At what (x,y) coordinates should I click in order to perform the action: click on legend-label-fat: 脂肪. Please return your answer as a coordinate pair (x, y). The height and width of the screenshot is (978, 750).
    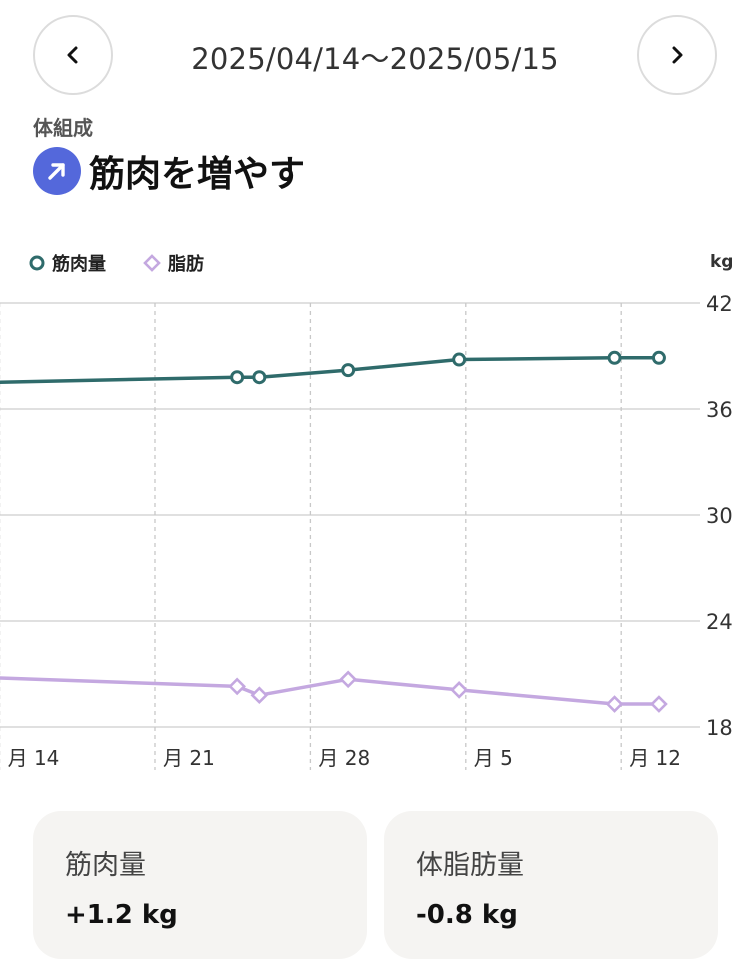
    Looking at the image, I should click on (186, 264).